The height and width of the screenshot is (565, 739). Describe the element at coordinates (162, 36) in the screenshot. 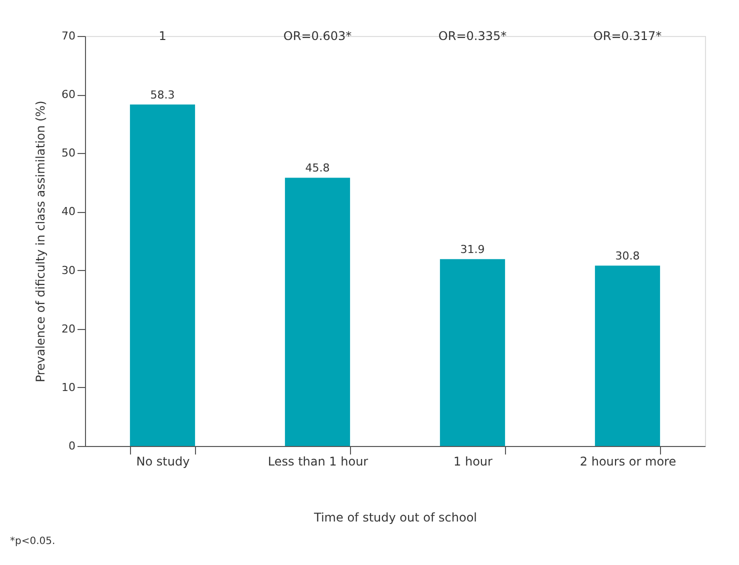

I see `annotation: 1` at that location.